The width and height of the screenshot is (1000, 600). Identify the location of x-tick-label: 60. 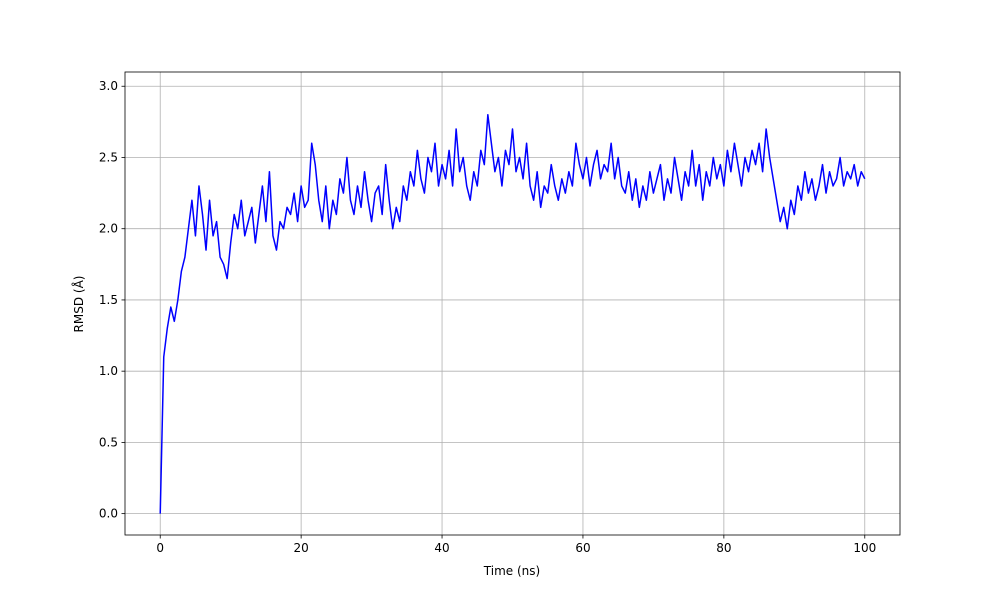
(582, 548).